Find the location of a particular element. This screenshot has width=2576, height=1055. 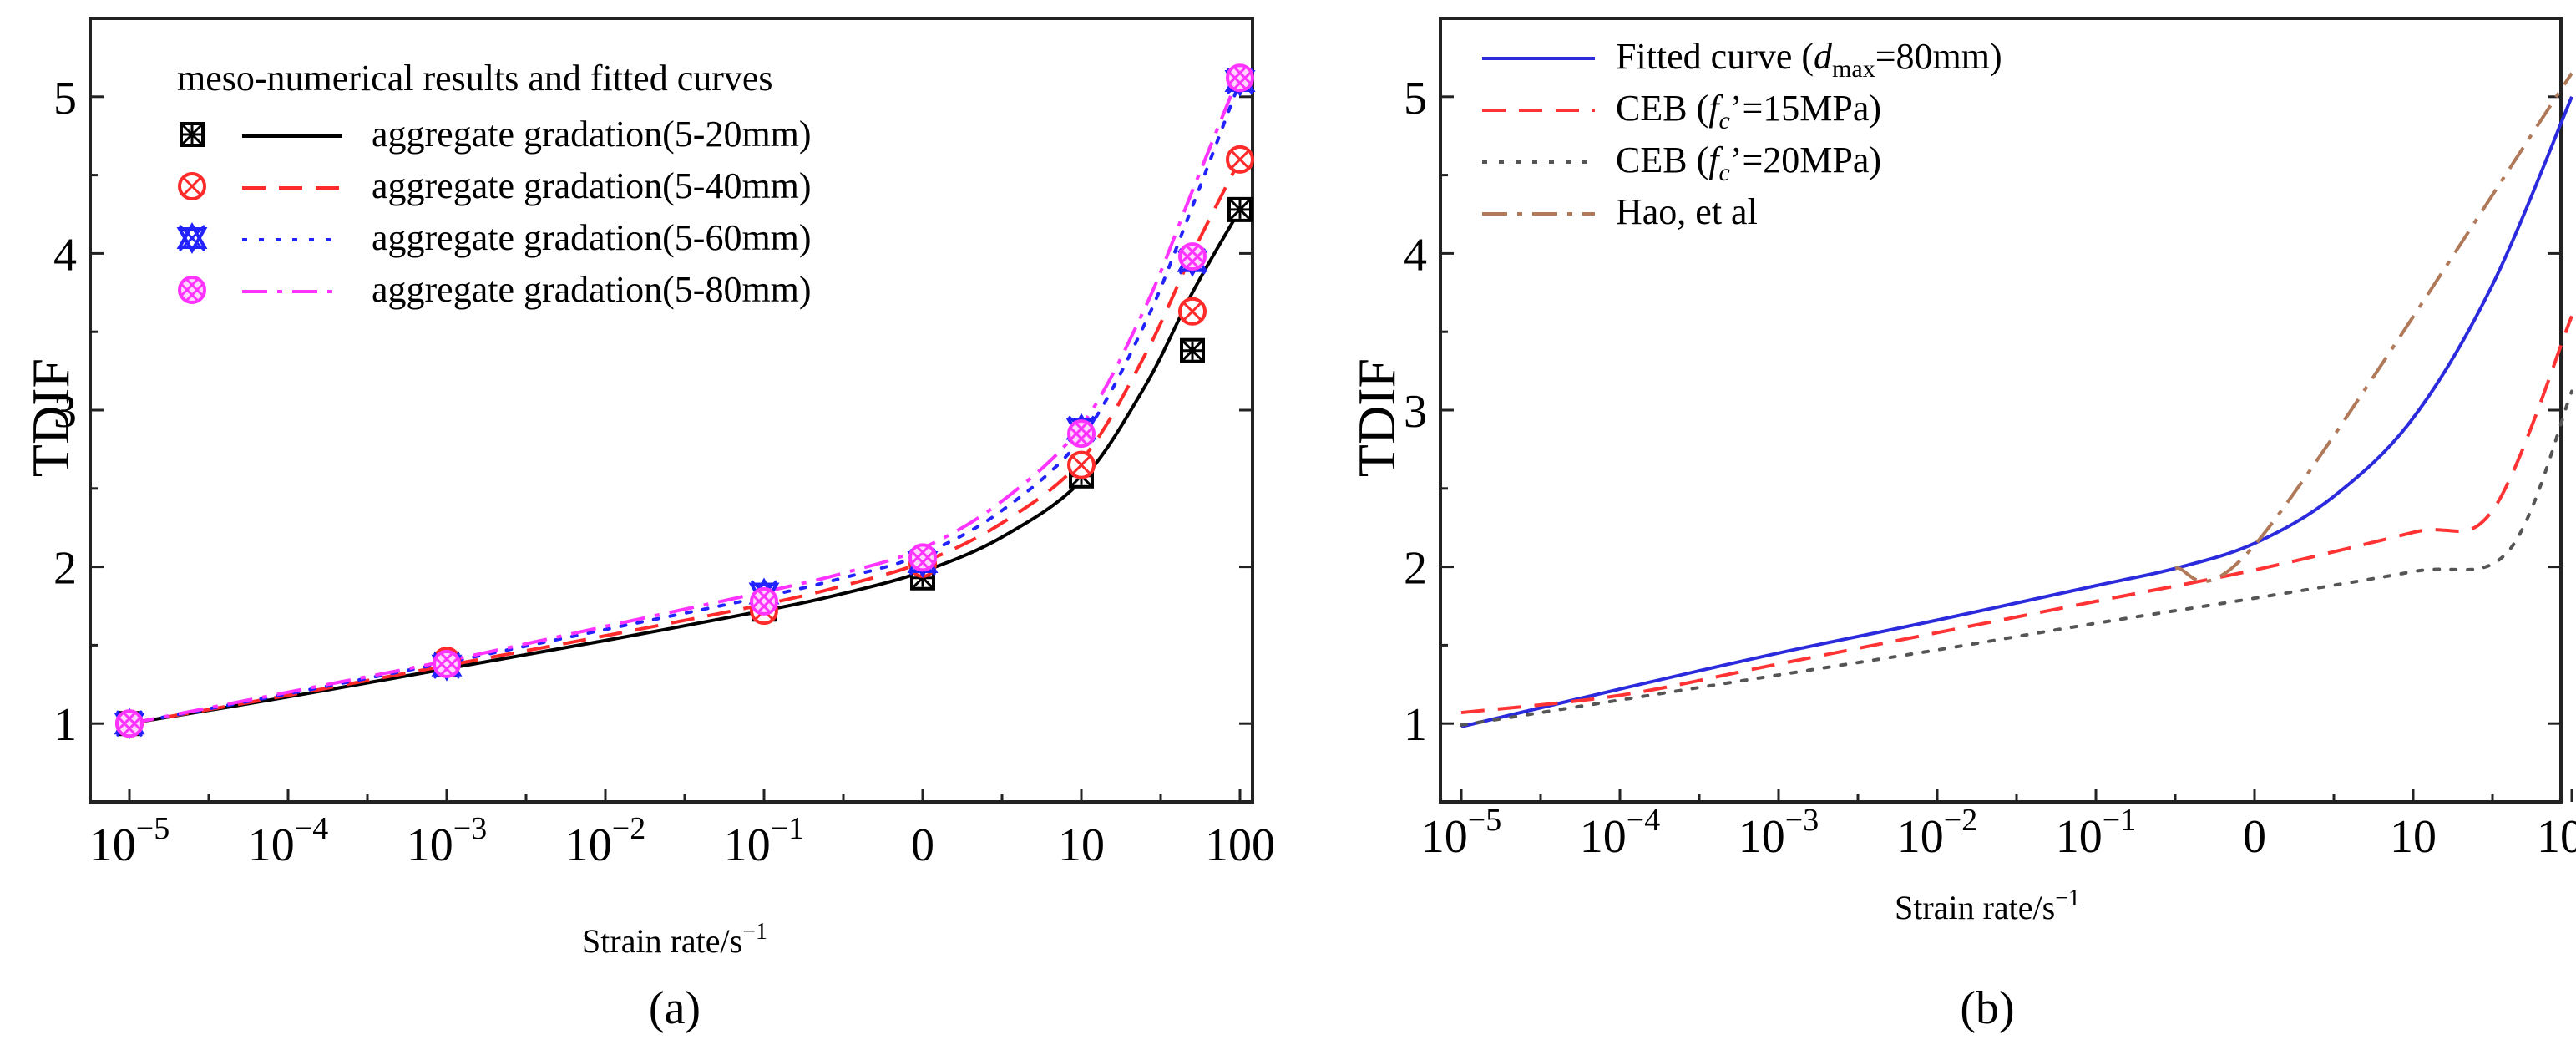

y-axis-title-b: TDIF is located at coordinates (1376, 417).